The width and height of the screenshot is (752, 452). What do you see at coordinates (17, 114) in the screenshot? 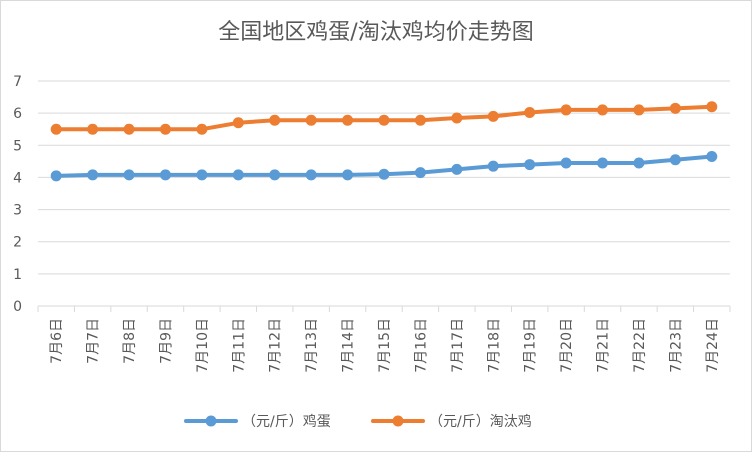
I see `y-tick-label: 6` at bounding box center [17, 114].